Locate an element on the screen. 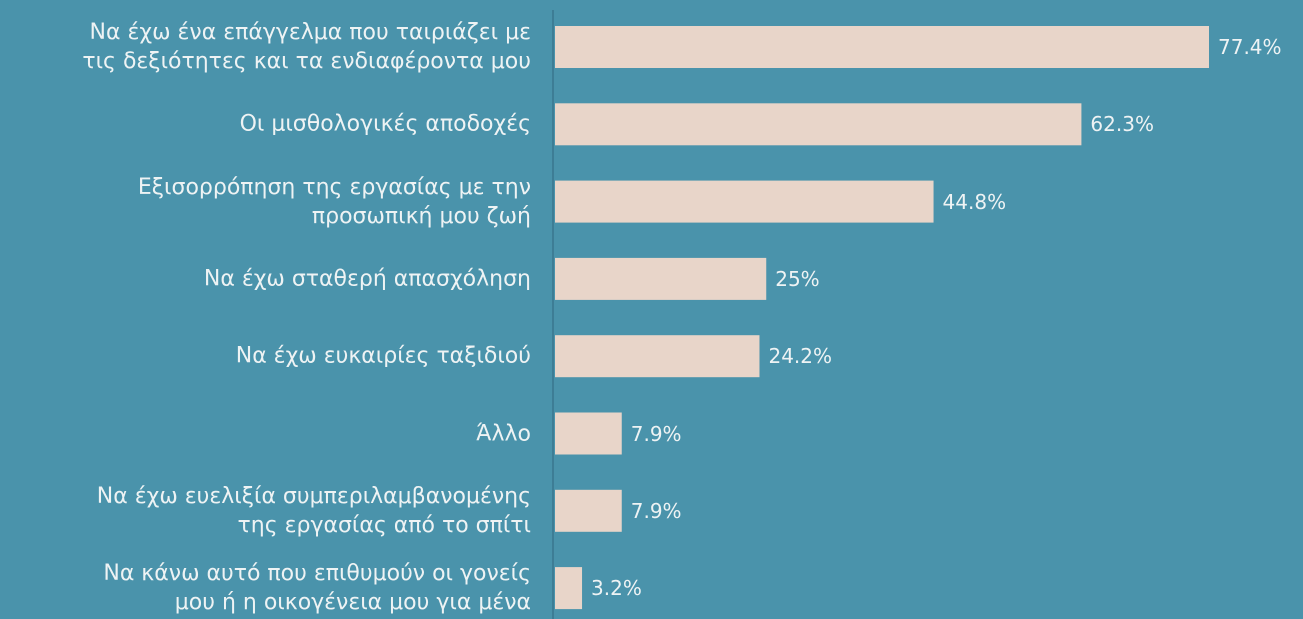  value-label: 62.3% is located at coordinates (1122, 124).